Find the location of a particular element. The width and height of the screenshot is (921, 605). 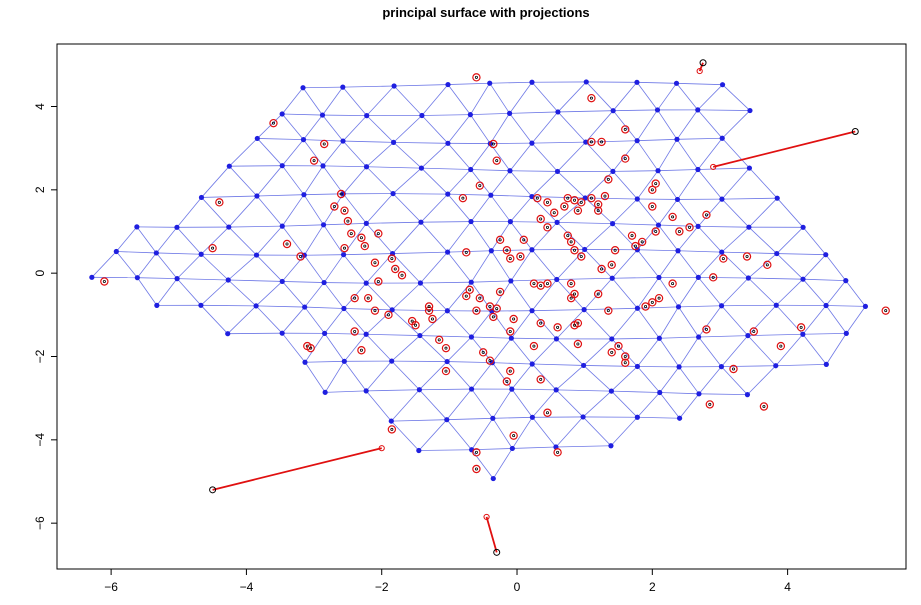

y-axis: −6 −4 −2 0 2 4 is located at coordinates (45, 316).